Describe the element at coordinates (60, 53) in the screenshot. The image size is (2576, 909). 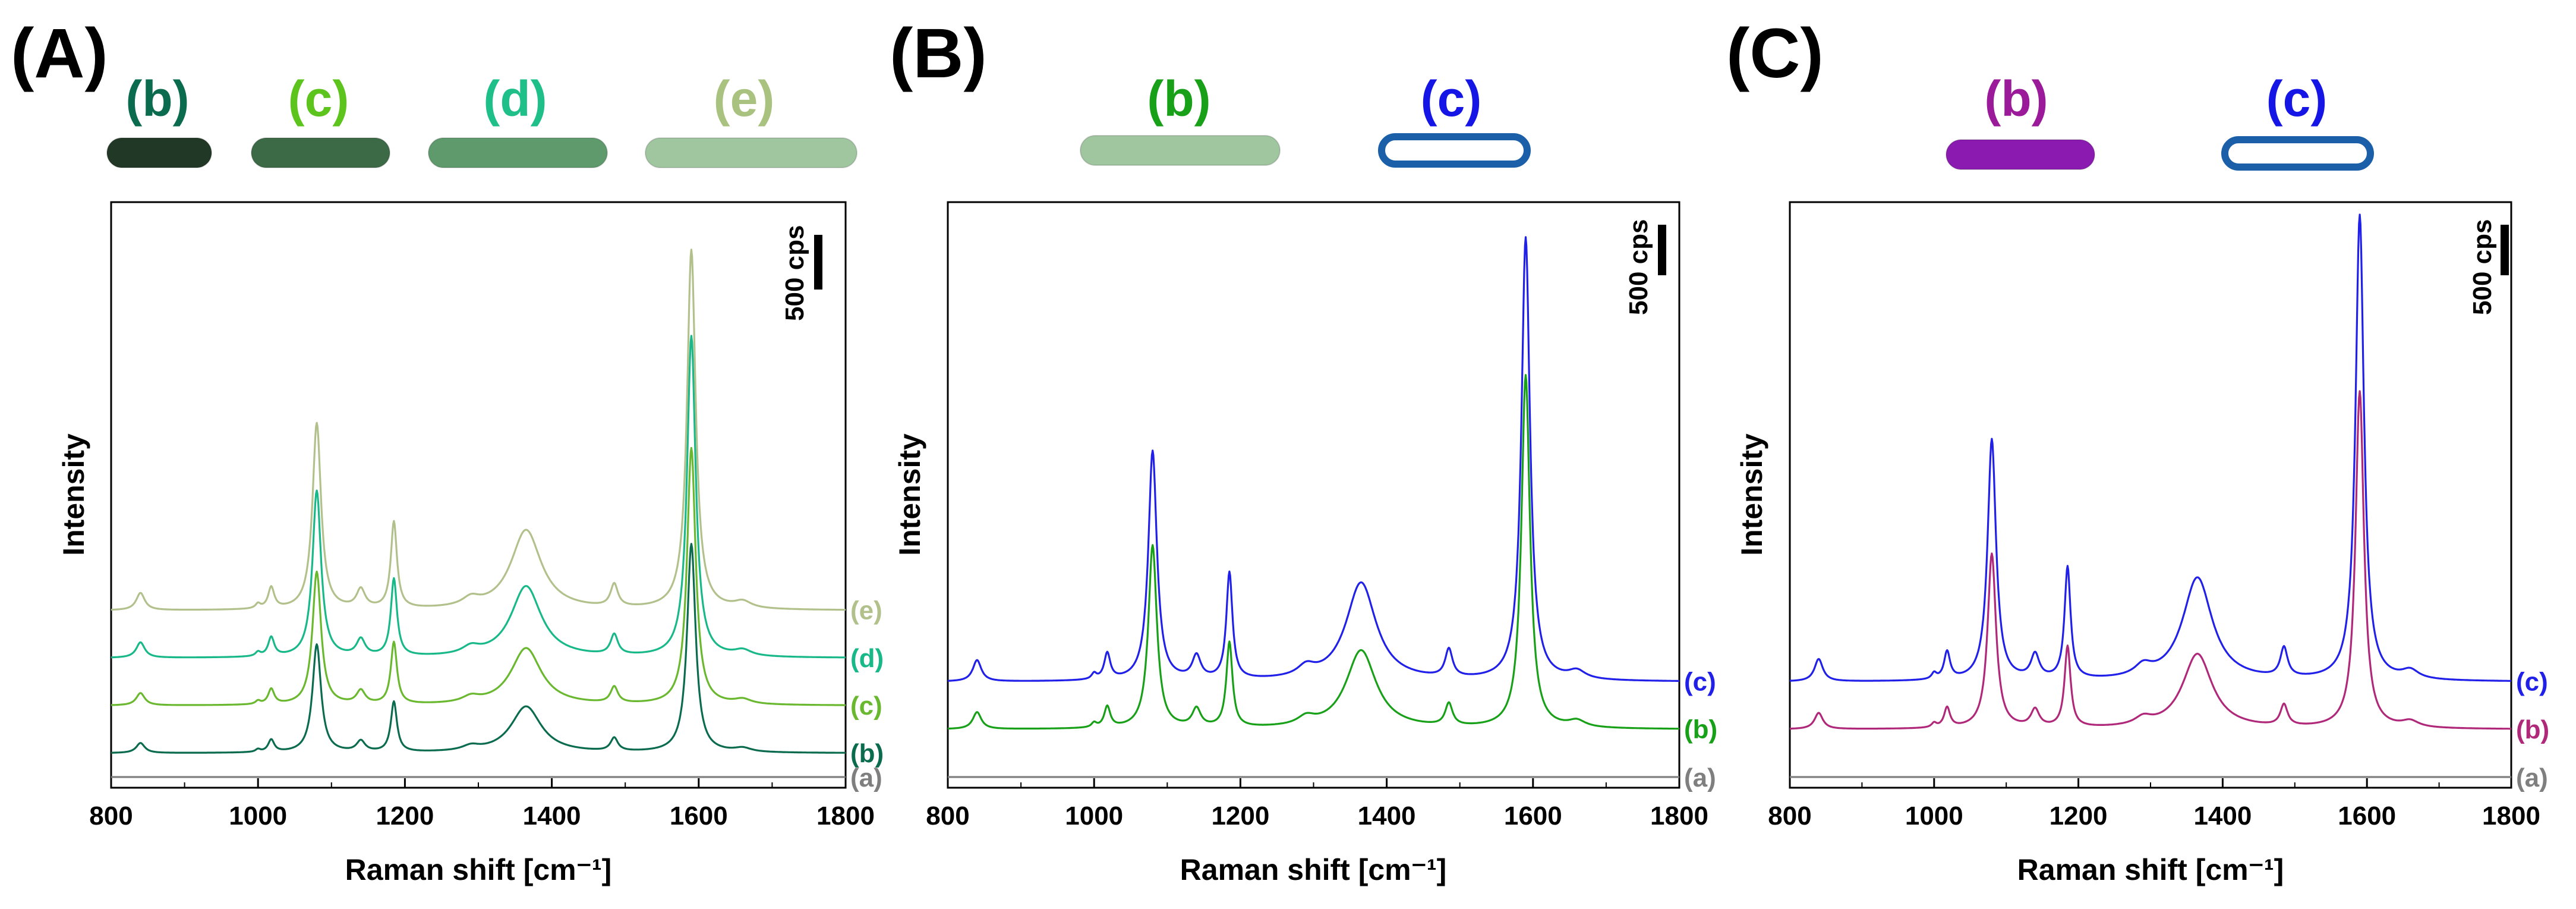
I see `panel-letter: (A)` at that location.